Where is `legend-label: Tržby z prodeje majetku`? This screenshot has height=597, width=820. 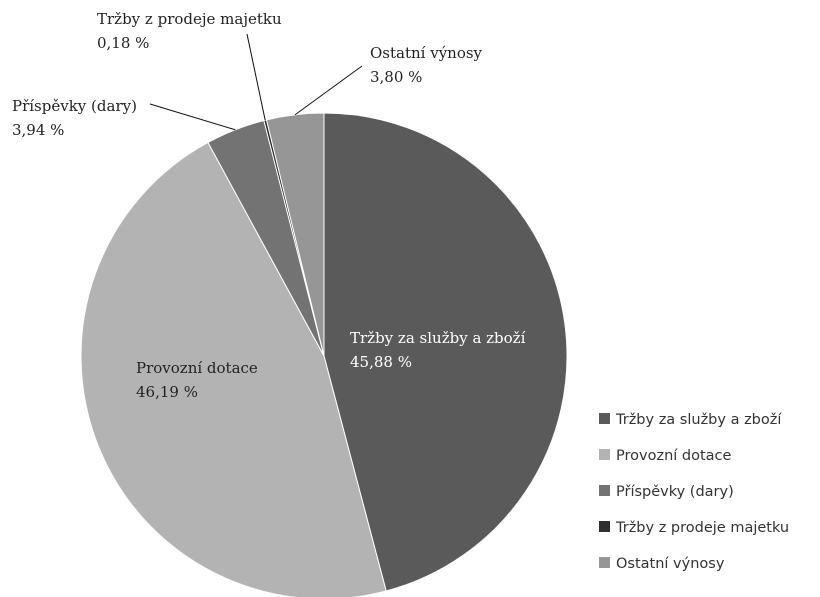
legend-label: Tržby z prodeje majetku is located at coordinates (702, 528).